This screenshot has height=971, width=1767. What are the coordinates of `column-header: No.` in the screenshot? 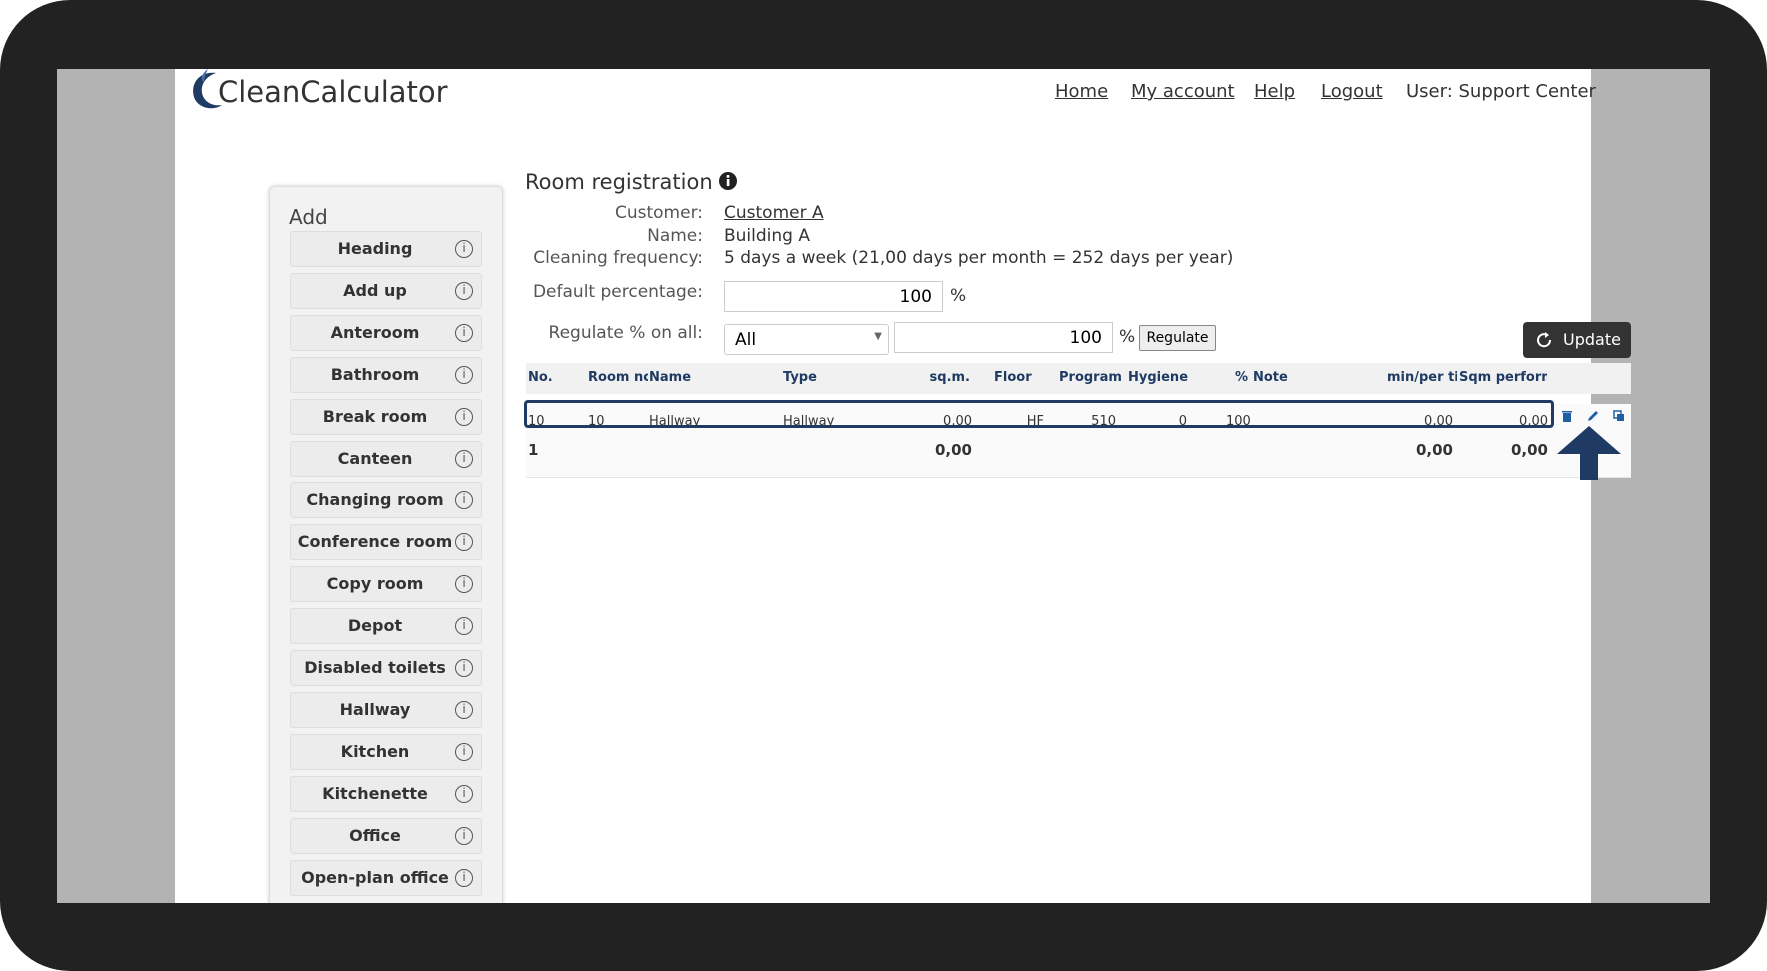 It's located at (540, 377).